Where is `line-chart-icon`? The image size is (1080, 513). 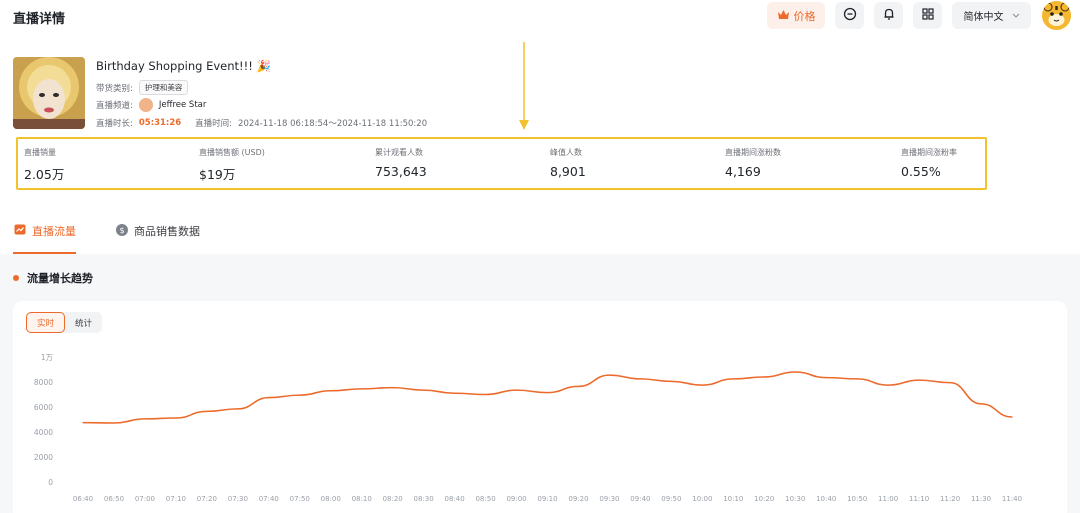 line-chart-icon is located at coordinates (20, 231).